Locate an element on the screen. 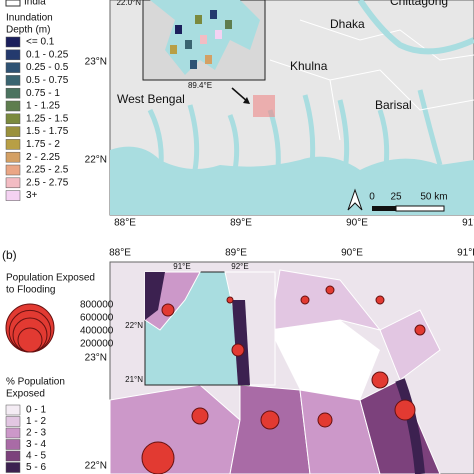  scale-label: 50 km is located at coordinates (433, 197).